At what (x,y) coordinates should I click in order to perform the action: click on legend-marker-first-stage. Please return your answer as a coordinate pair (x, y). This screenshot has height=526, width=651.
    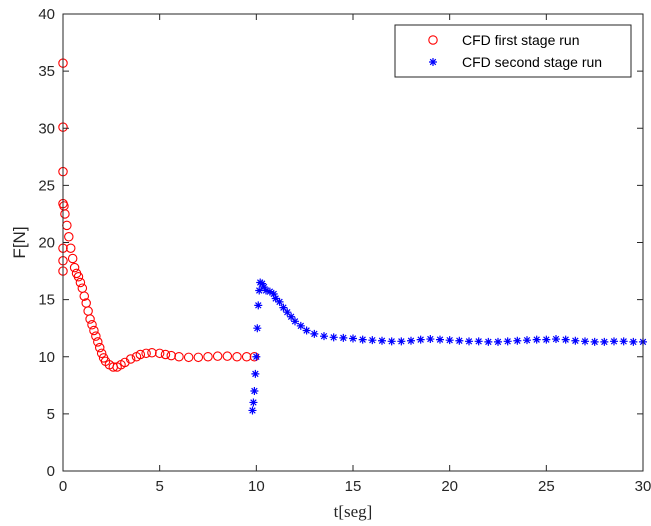
    Looking at the image, I should click on (433, 40).